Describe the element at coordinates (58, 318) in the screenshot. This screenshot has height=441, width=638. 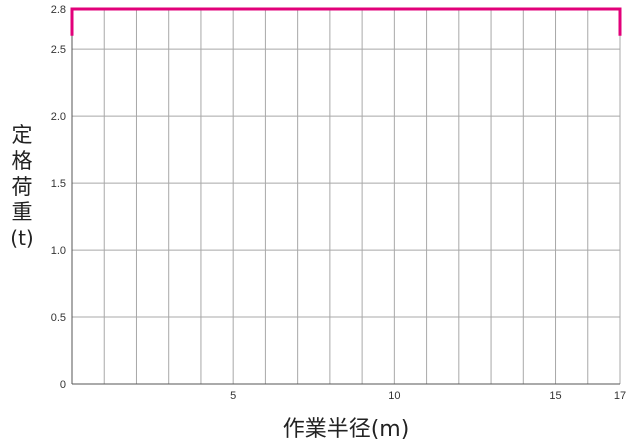
I see `y-tick-label: 0.5` at that location.